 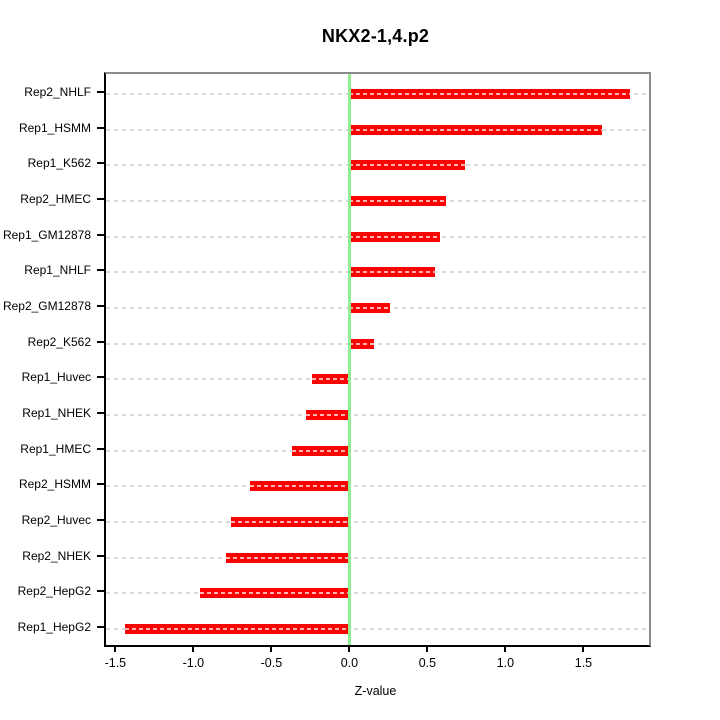 I want to click on bar-Rep1_Huvec, so click(x=330, y=379).